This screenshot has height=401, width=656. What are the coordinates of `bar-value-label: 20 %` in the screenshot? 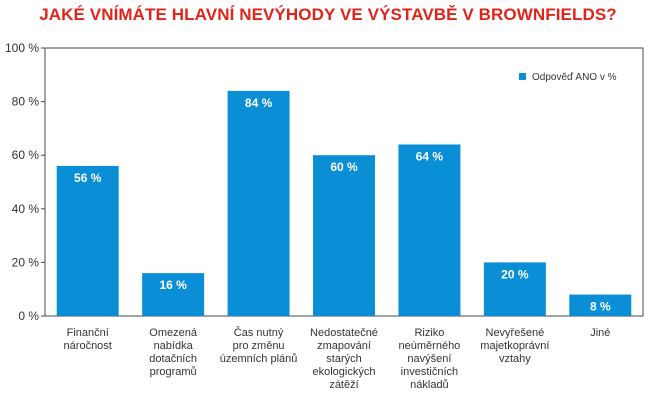 It's located at (515, 274).